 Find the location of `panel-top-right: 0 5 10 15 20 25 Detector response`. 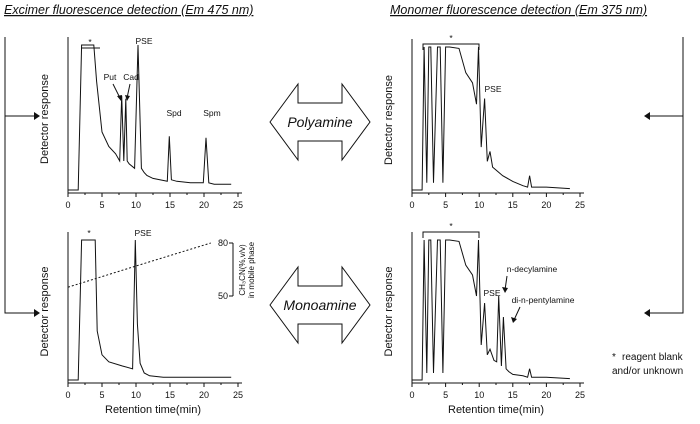

panel-top-right: 0 5 10 15 20 25 Detector response is located at coordinates (484, 124).